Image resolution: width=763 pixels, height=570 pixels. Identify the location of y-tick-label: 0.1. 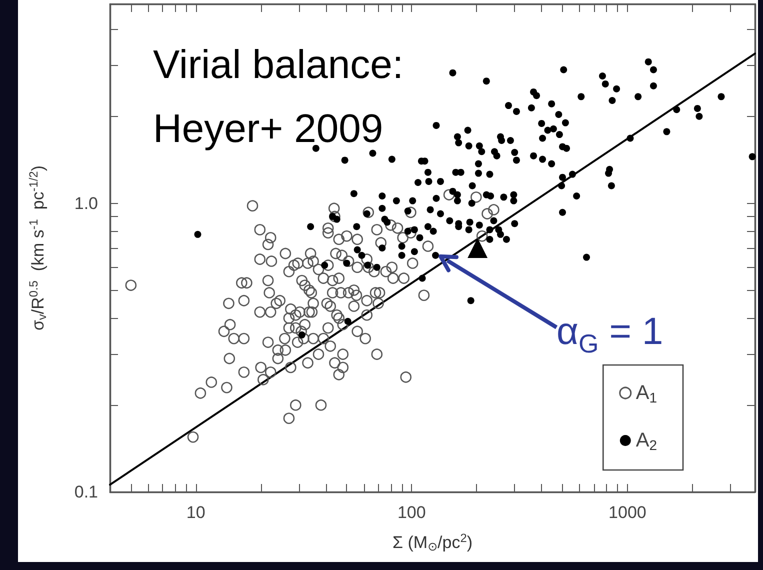
(86, 492).